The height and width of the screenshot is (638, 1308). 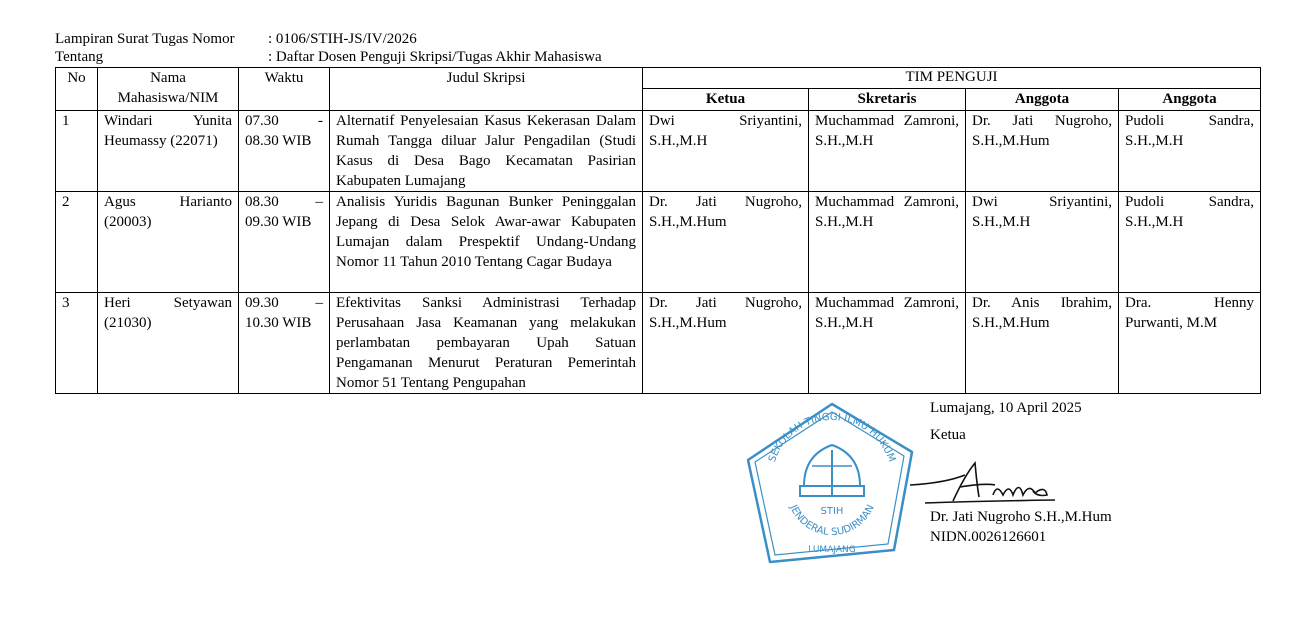 I want to click on cell-no: 1, so click(x=76, y=151).